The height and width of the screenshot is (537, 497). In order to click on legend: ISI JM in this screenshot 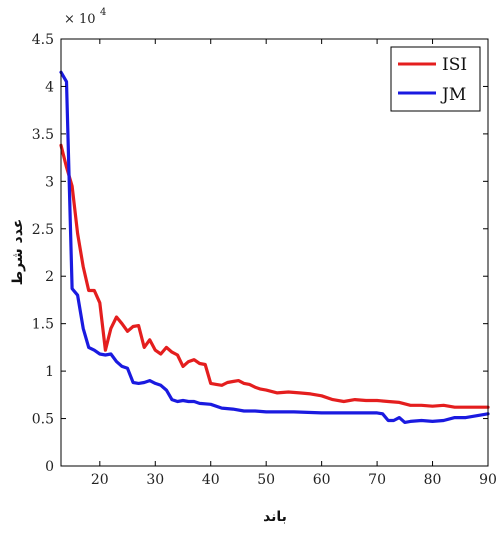, I will do `click(435, 79)`.